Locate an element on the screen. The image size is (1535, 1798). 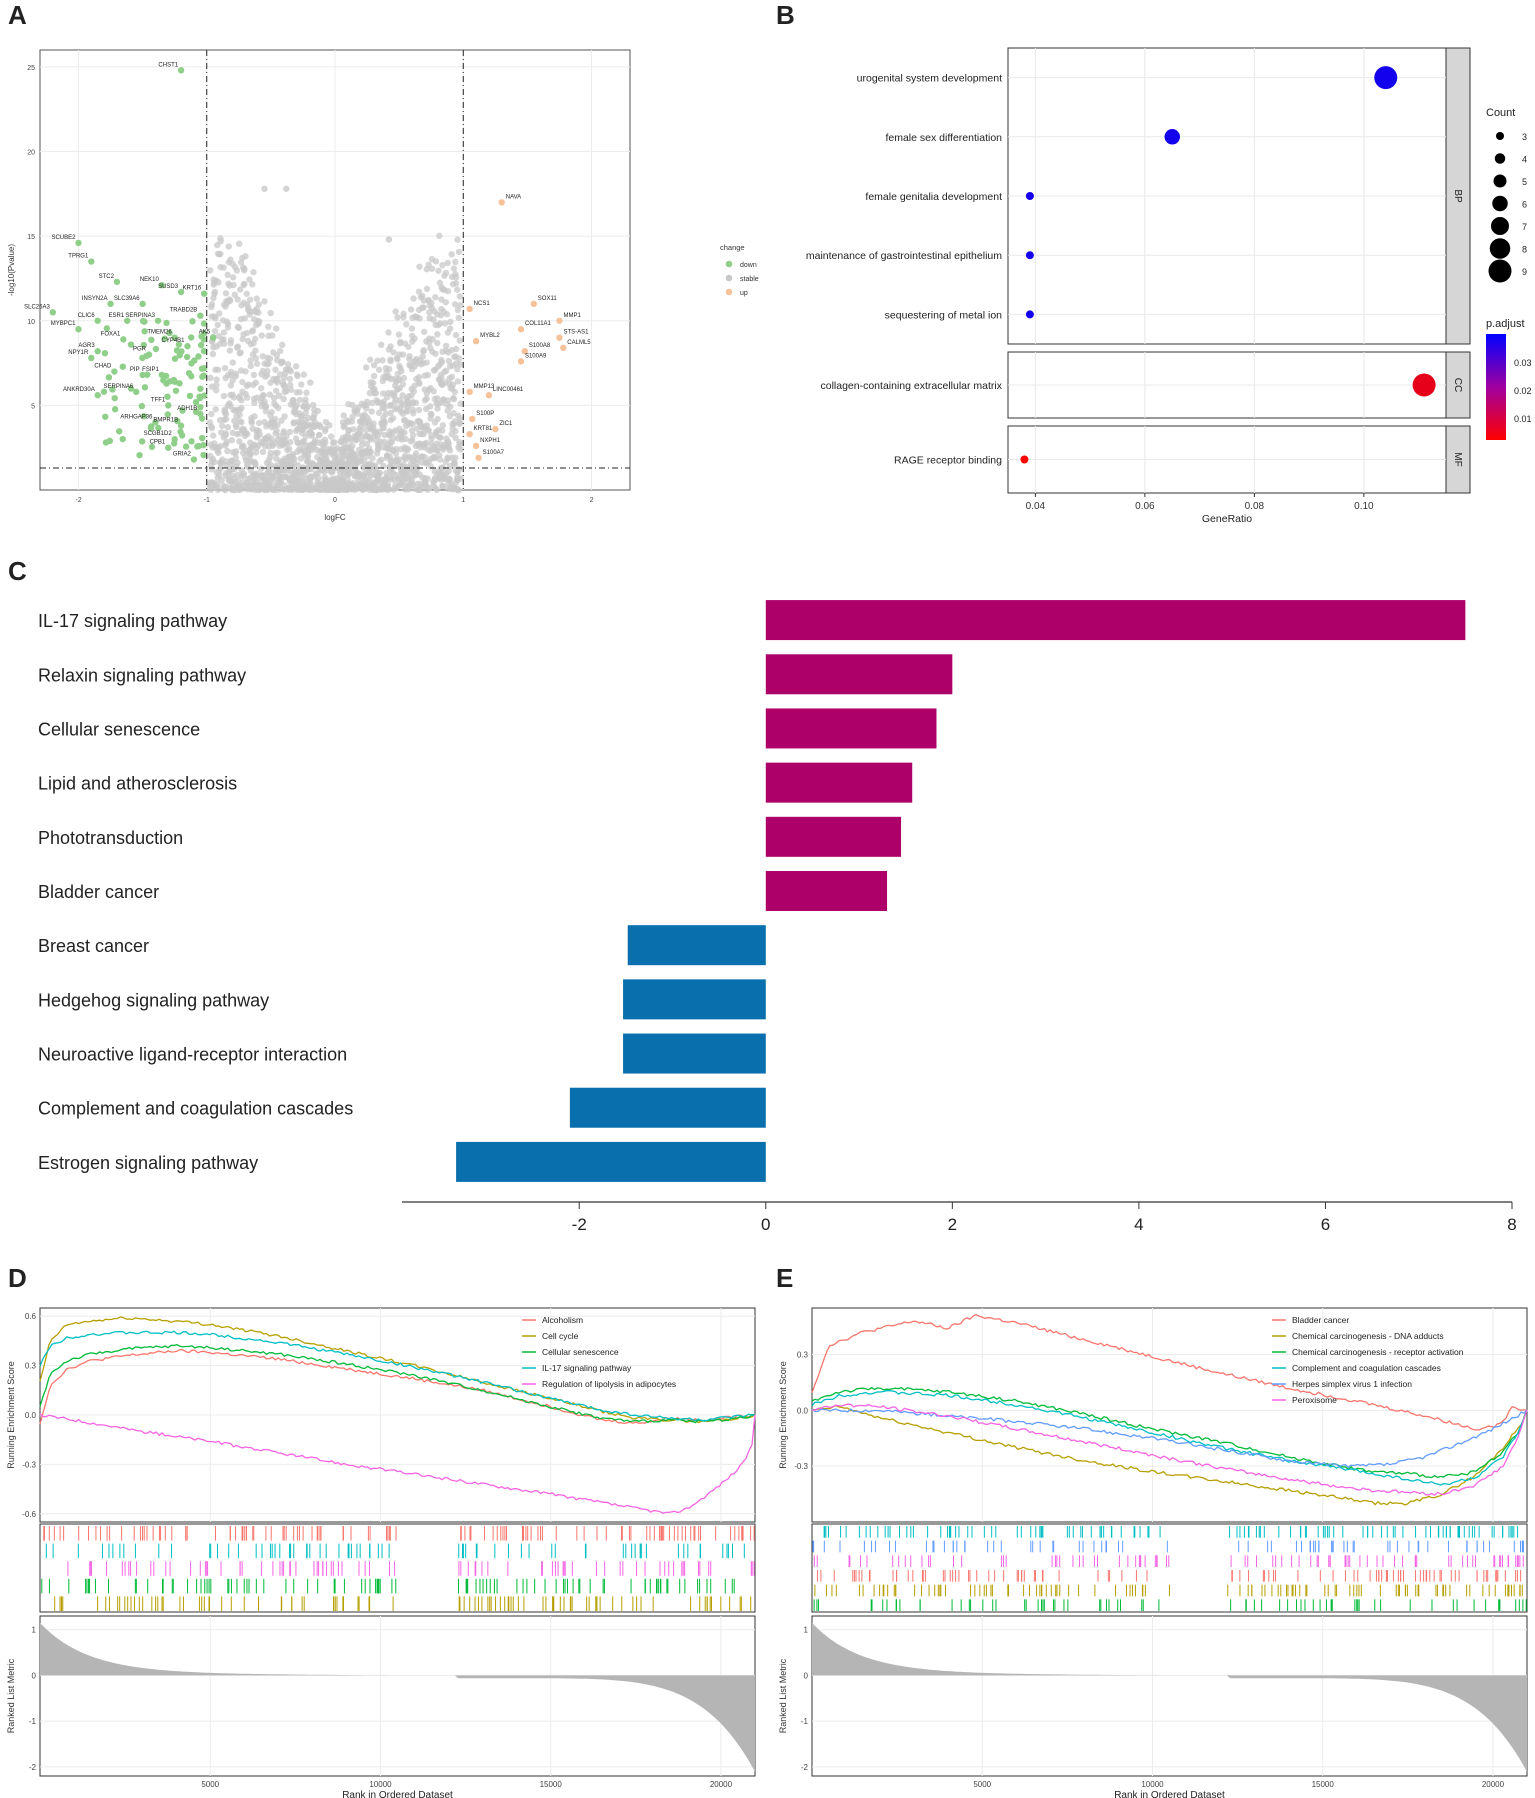
size-legend-label: 3 is located at coordinates (1524, 137).